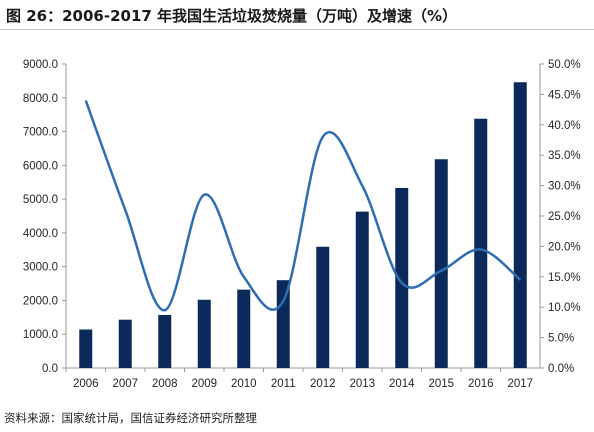 The image size is (594, 432). What do you see at coordinates (40, 335) in the screenshot?
I see `left-axis-tick-label: 1000.0` at bounding box center [40, 335].